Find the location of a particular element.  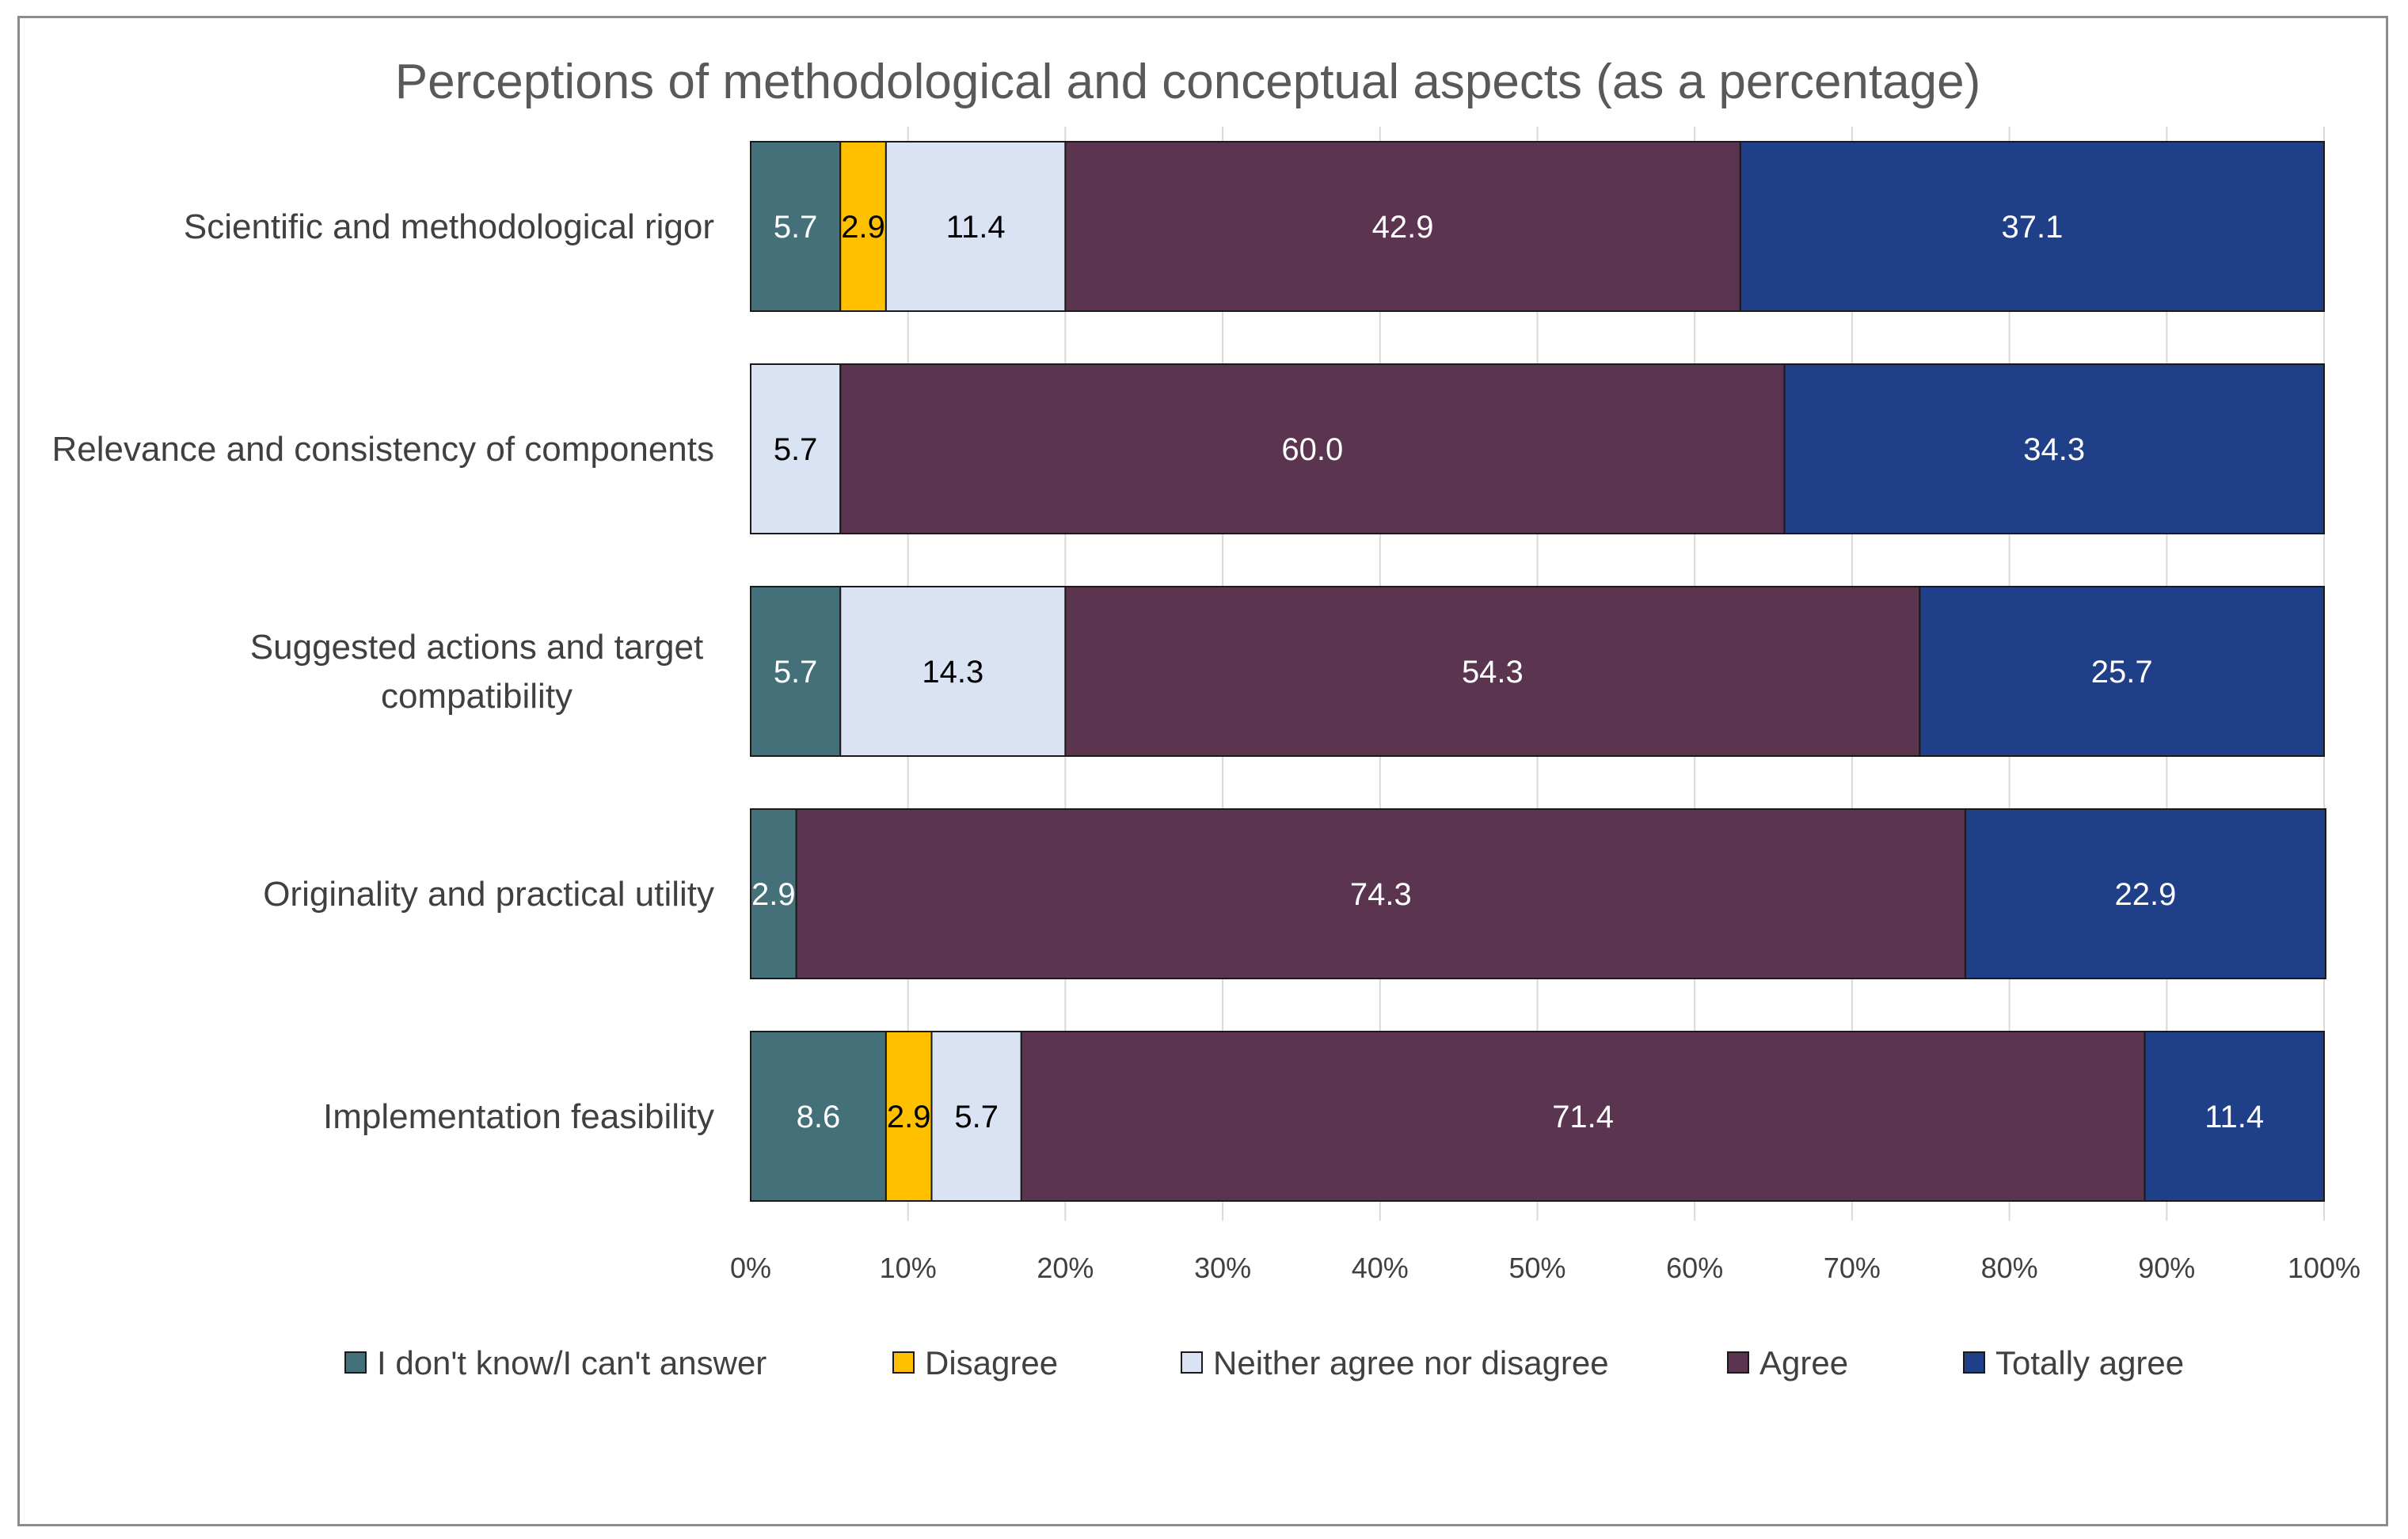

category-label: Relevance and consistency of components is located at coordinates (383, 449).